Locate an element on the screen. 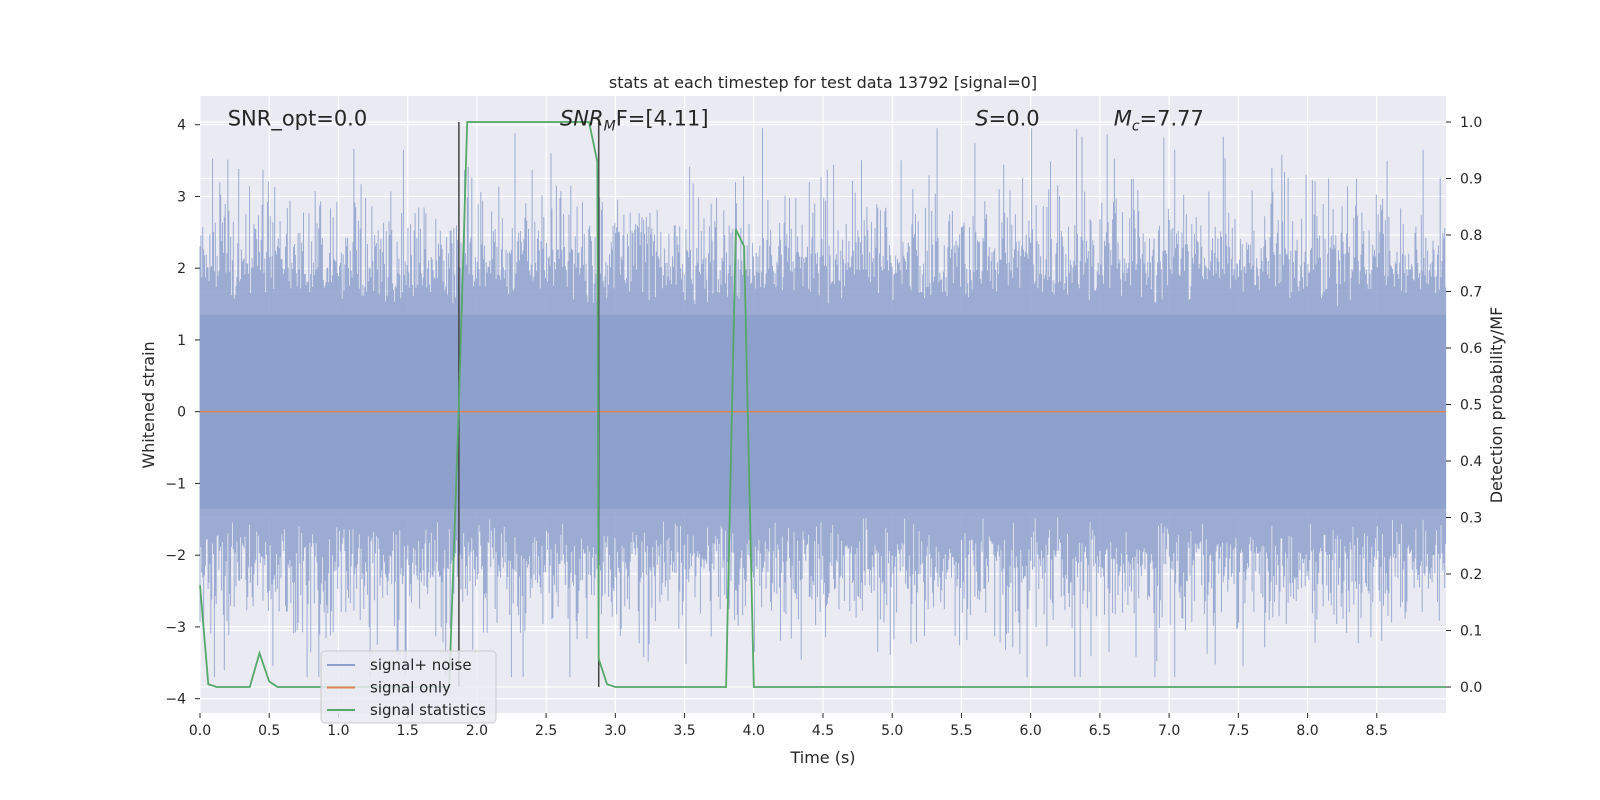  y2-tick-label: 0.8 is located at coordinates (1471, 236).